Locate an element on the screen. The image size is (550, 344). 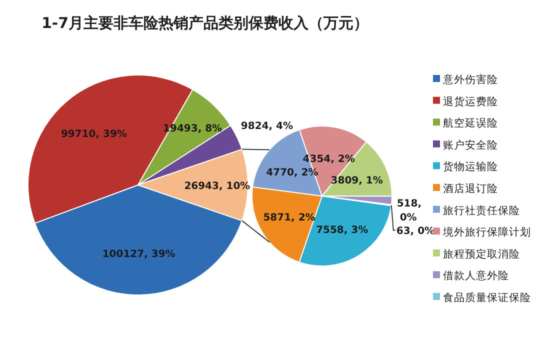
legend-label: 账户安全险 is located at coordinates (470, 145).